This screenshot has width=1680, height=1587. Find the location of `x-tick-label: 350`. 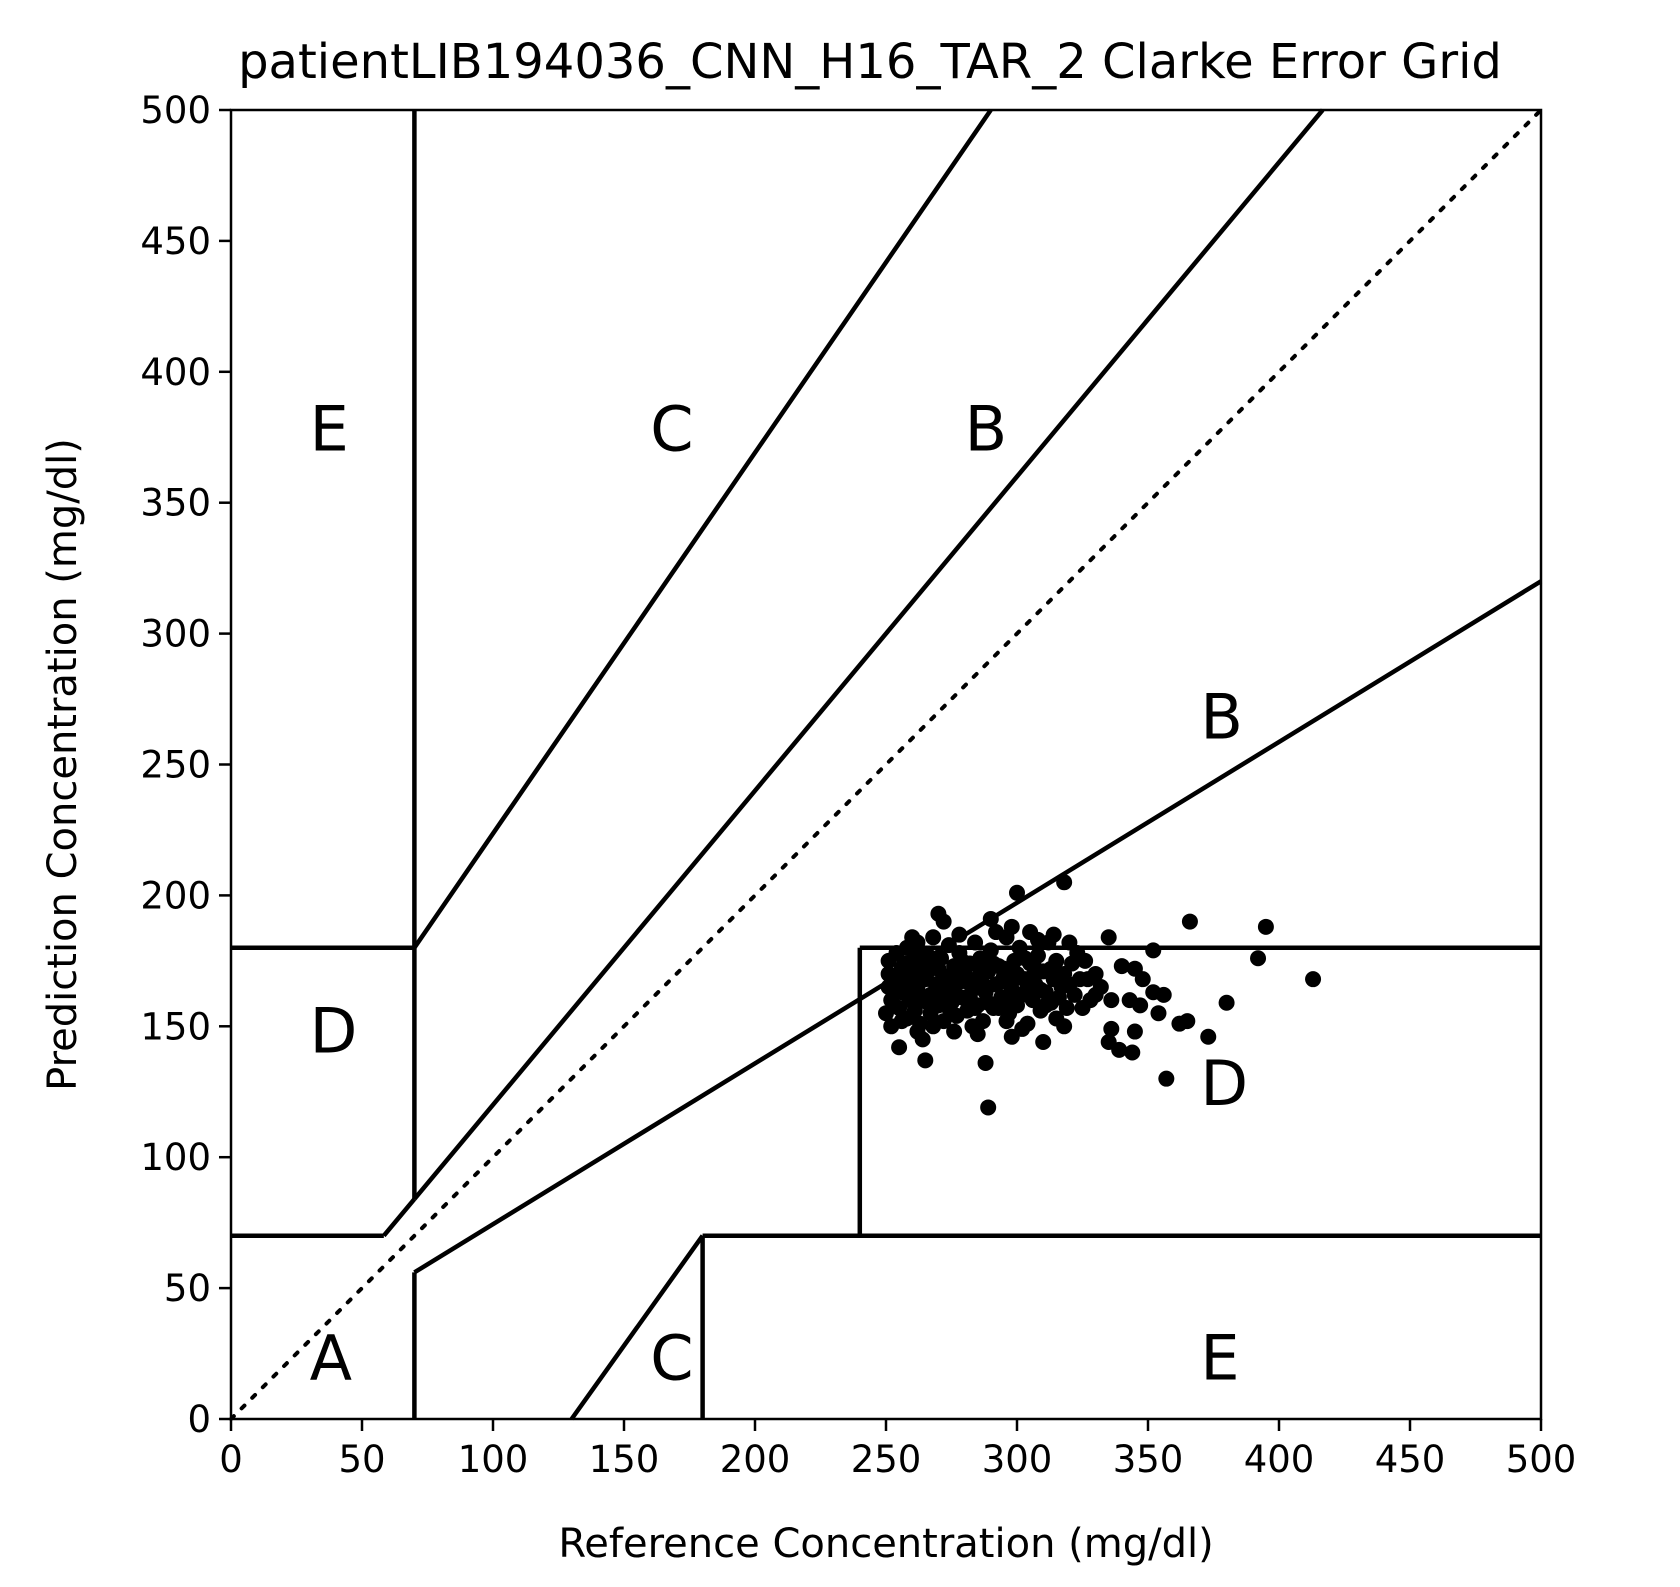

x-tick-label: 350 is located at coordinates (1148, 1459).